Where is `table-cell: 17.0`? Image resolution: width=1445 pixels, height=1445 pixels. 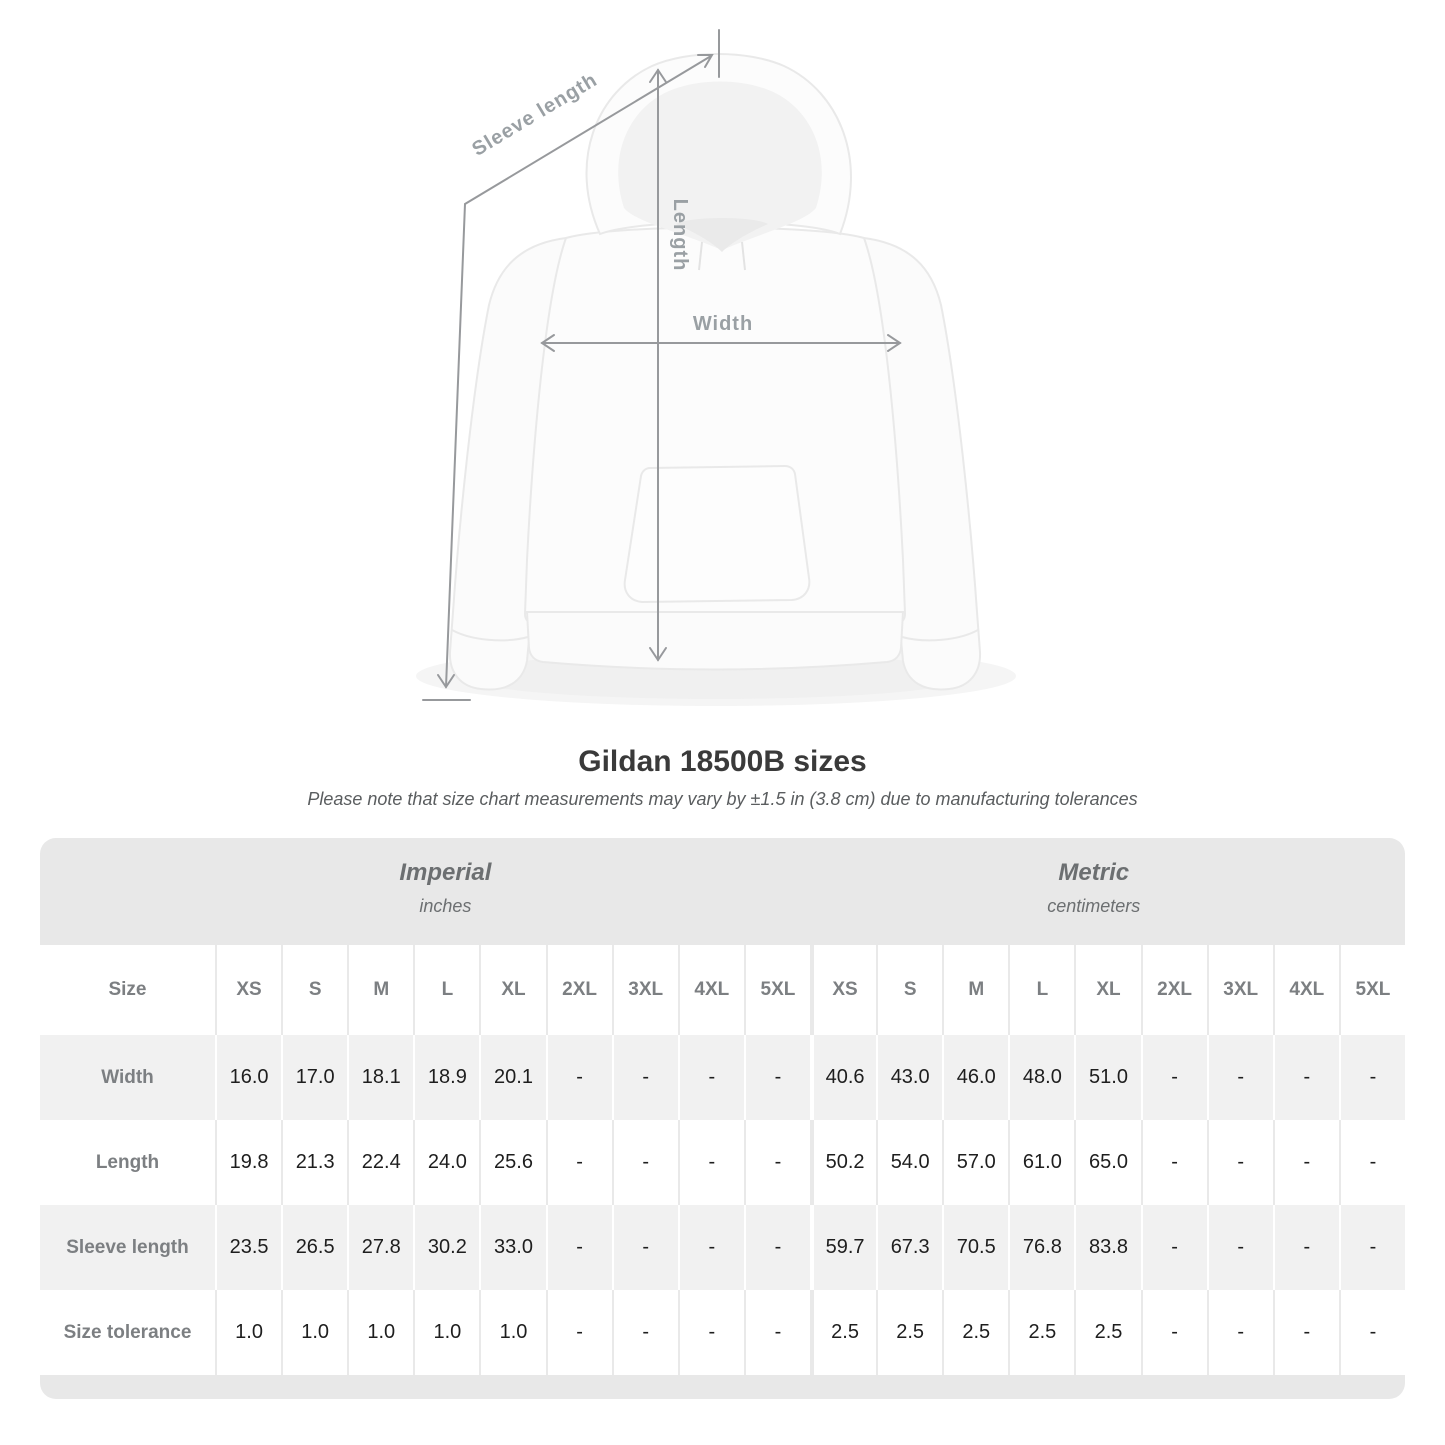 table-cell: 17.0 is located at coordinates (314, 1077).